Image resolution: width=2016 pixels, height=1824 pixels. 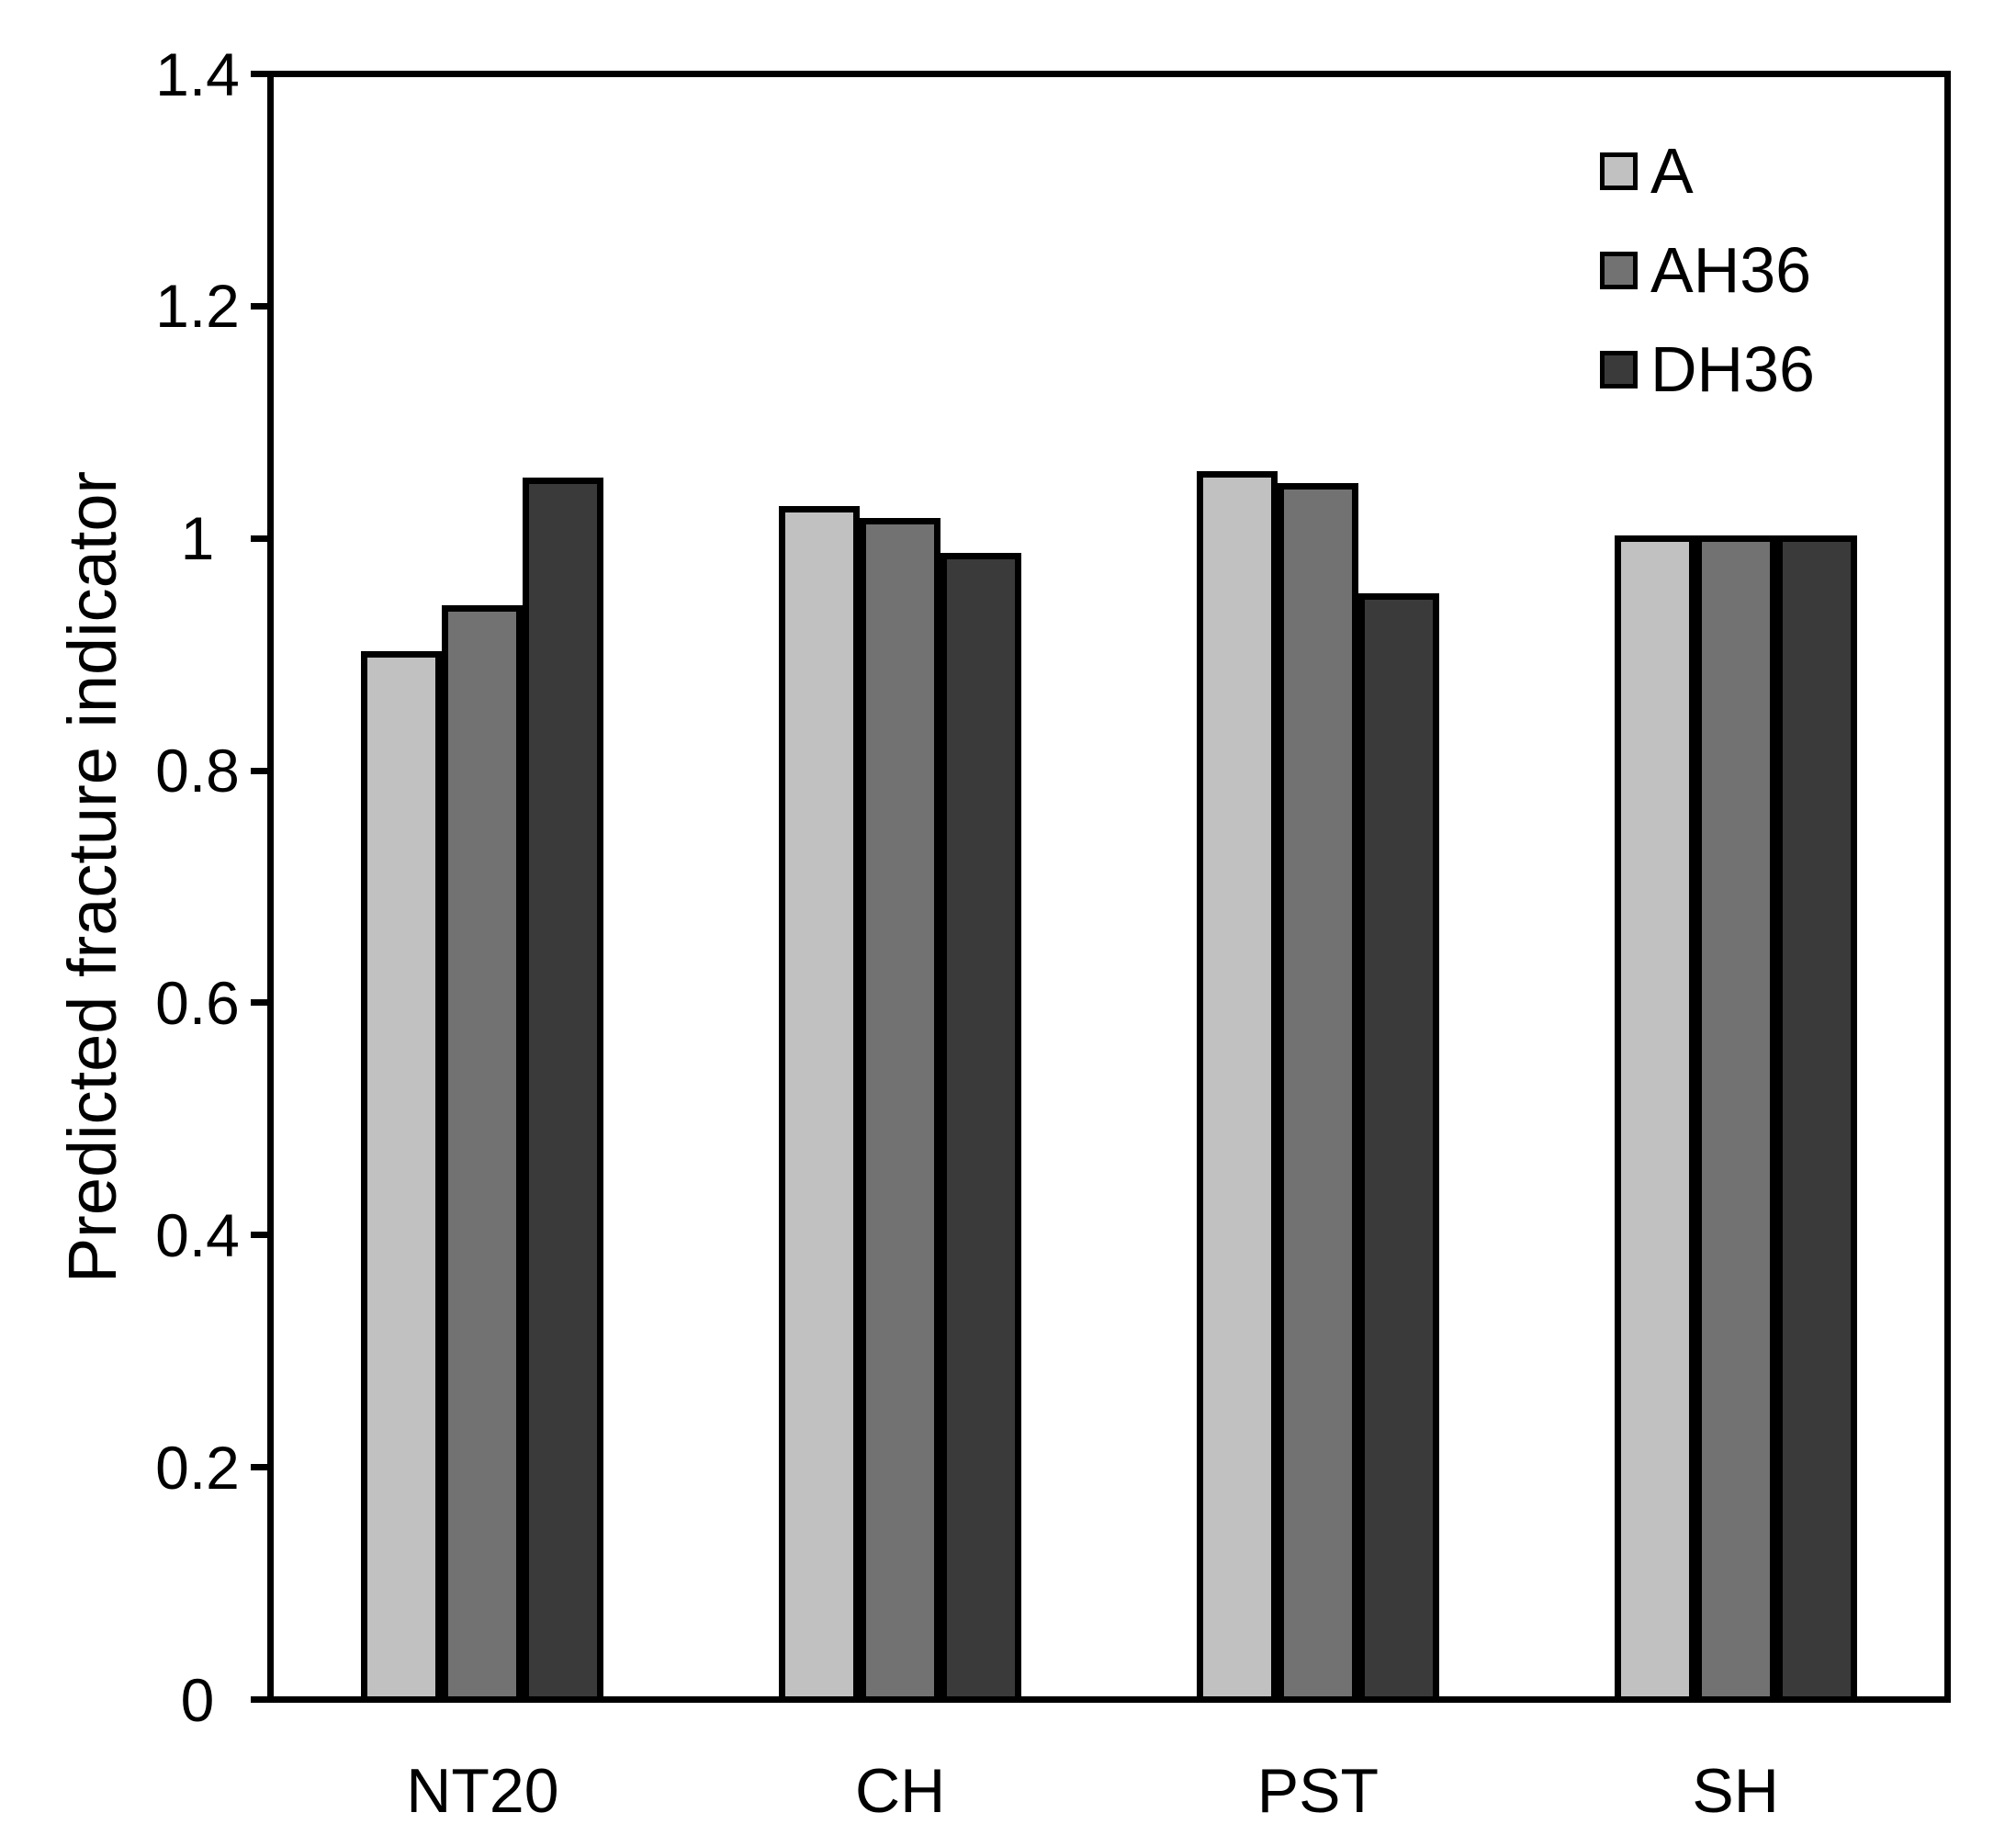 I want to click on bar-NT20-A, so click(x=402, y=1174).